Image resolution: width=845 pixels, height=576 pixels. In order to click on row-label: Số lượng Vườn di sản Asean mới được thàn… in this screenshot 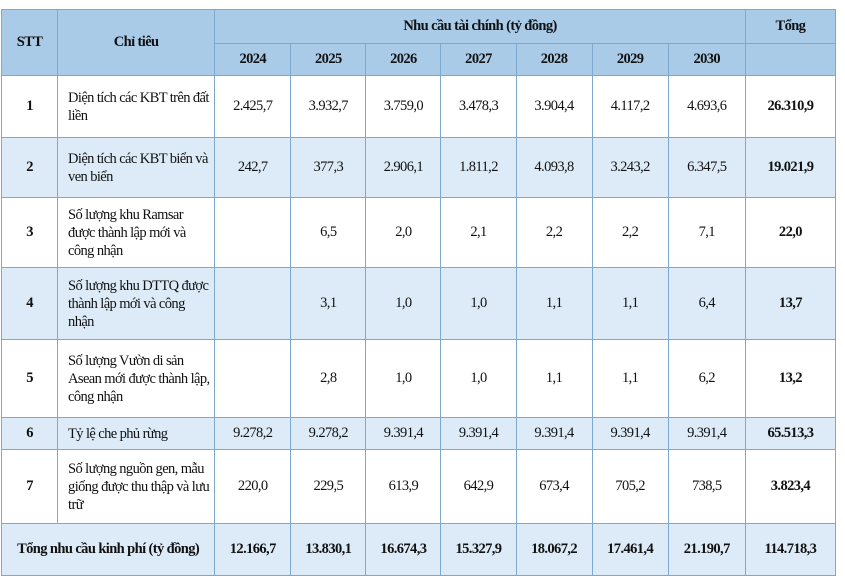, I will do `click(136, 378)`.